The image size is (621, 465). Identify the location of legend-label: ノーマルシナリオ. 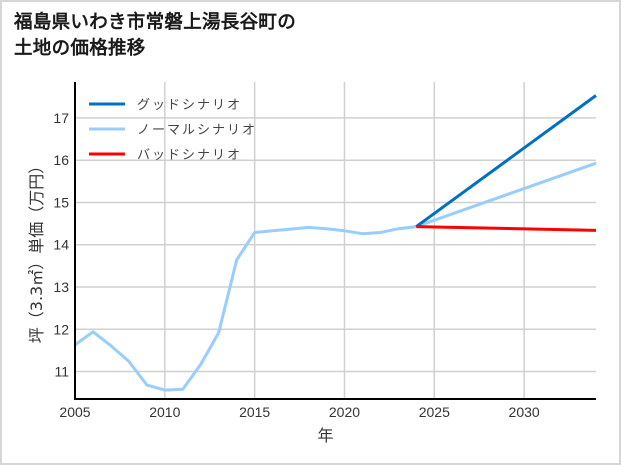
(197, 130).